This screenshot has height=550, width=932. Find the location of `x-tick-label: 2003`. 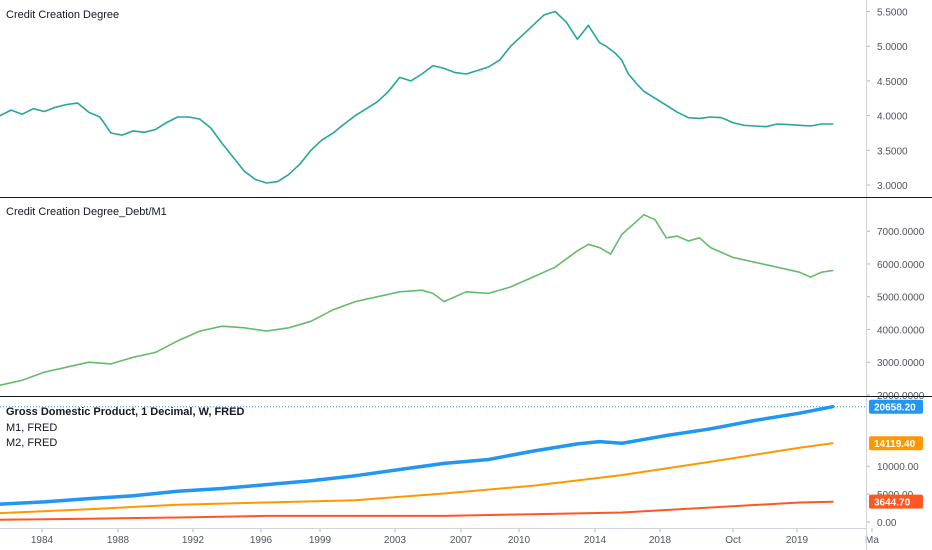

x-tick-label: 2003 is located at coordinates (395, 540).